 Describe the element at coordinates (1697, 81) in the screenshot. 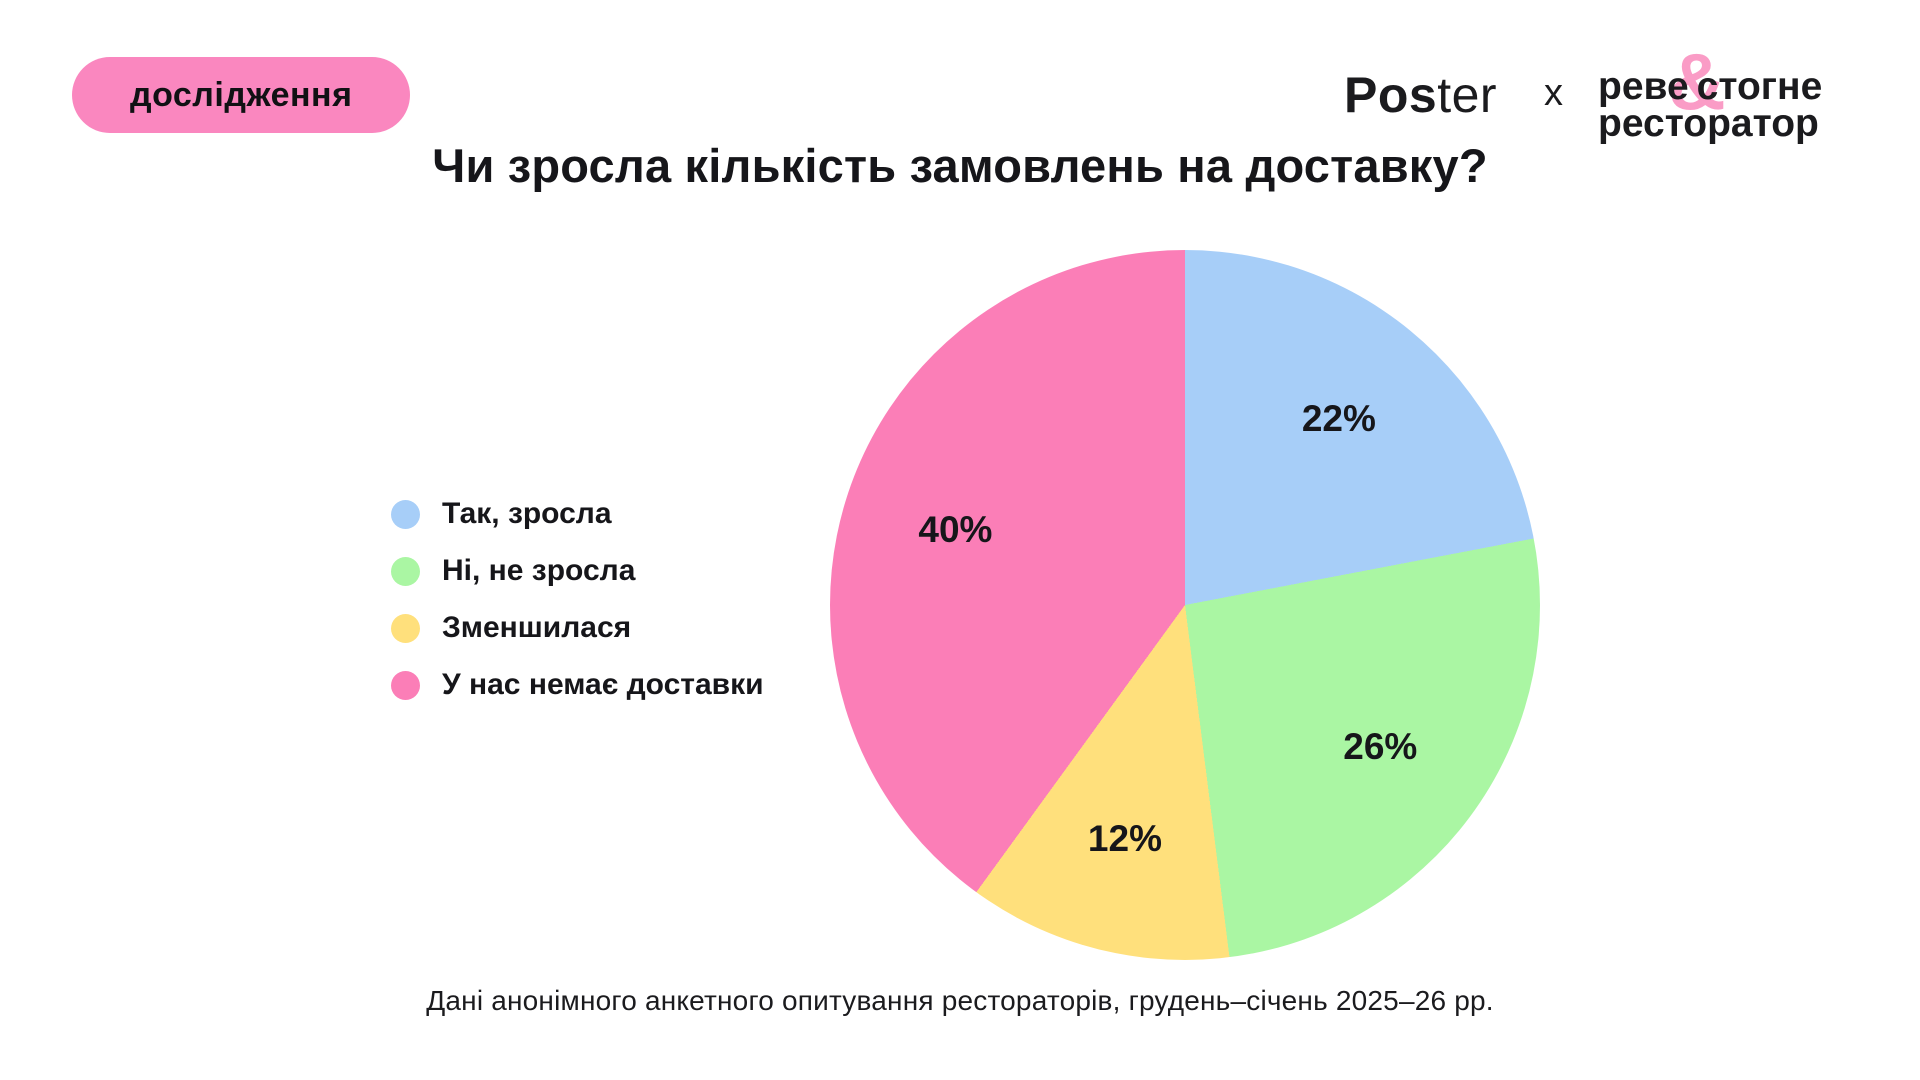

I see `ampersand-icon: &` at that location.